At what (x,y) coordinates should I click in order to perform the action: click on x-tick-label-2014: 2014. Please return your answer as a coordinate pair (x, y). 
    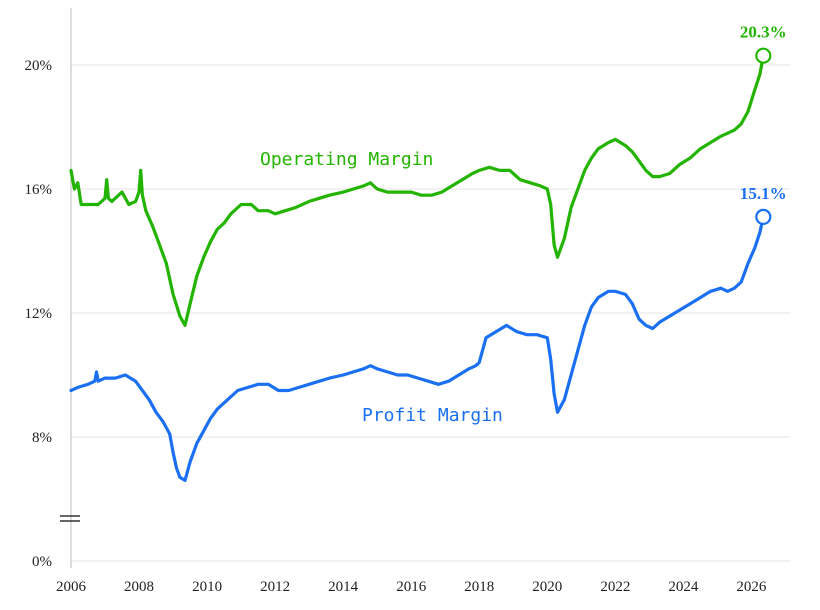
    Looking at the image, I should click on (343, 587).